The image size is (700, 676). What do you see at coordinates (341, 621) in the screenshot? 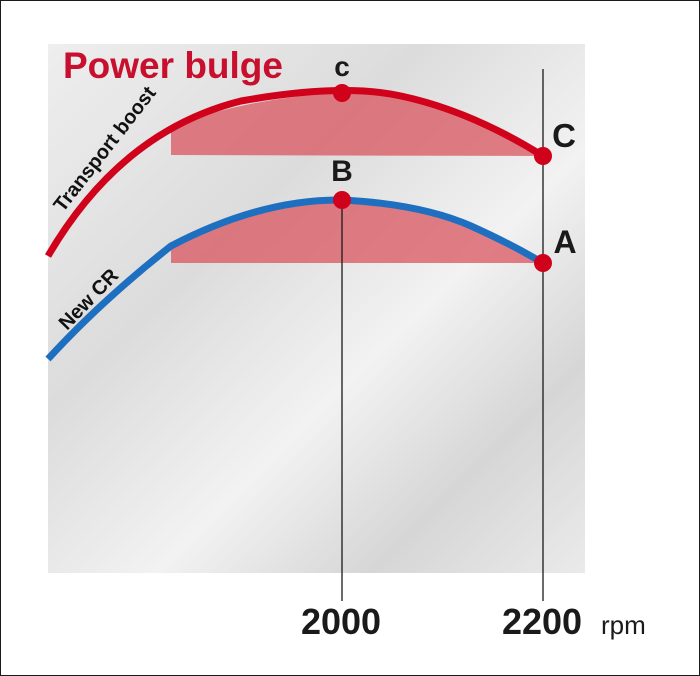
I see `x-tick-2000: 2000` at bounding box center [341, 621].